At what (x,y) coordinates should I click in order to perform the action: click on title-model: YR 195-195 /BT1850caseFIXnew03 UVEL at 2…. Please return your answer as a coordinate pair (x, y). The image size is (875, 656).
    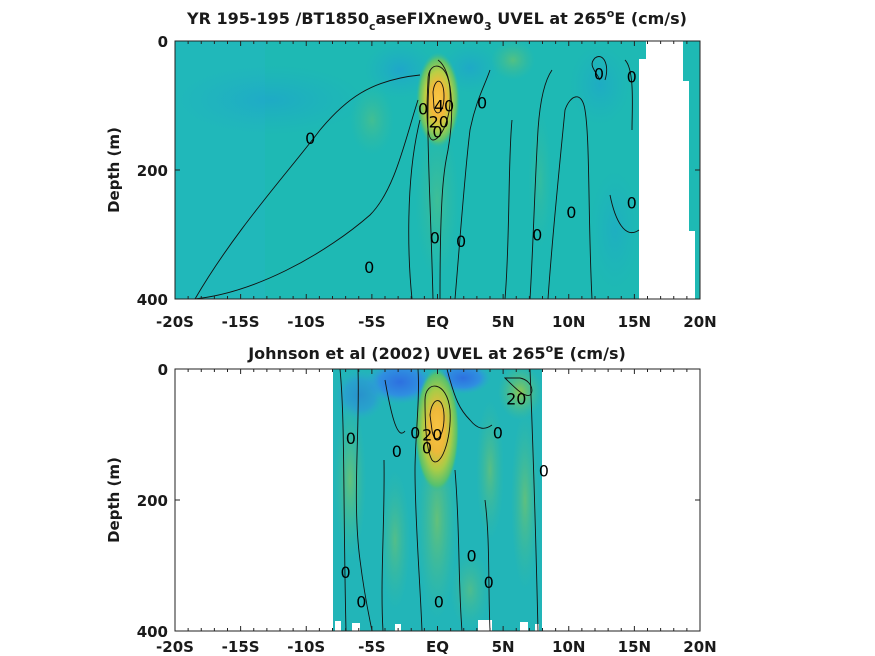
    Looking at the image, I should click on (436, 20).